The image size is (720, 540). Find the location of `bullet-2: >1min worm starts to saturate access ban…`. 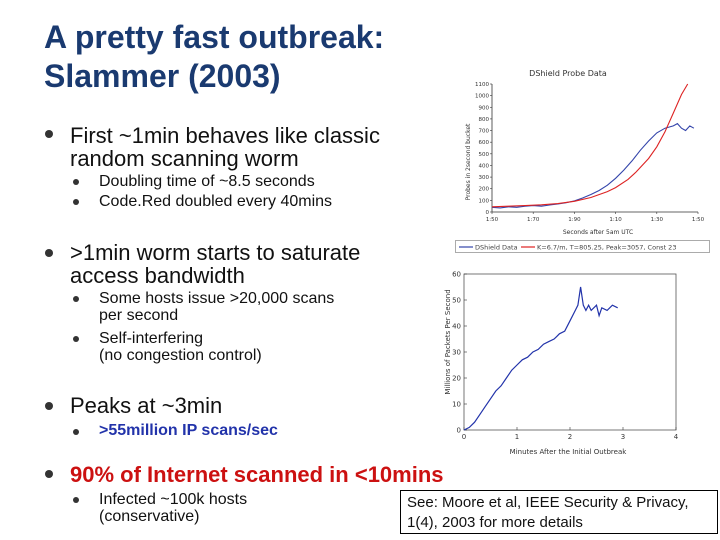

bullet-2: >1min worm starts to saturate access ban… is located at coordinates (215, 264).